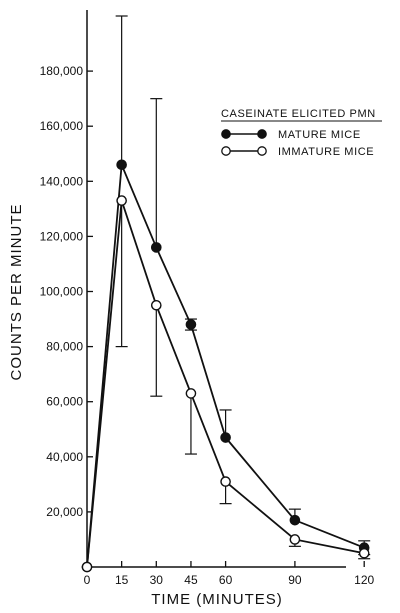 This screenshot has height=613, width=400. What do you see at coordinates (295, 580) in the screenshot?
I see `x-tick-label: 90` at bounding box center [295, 580].